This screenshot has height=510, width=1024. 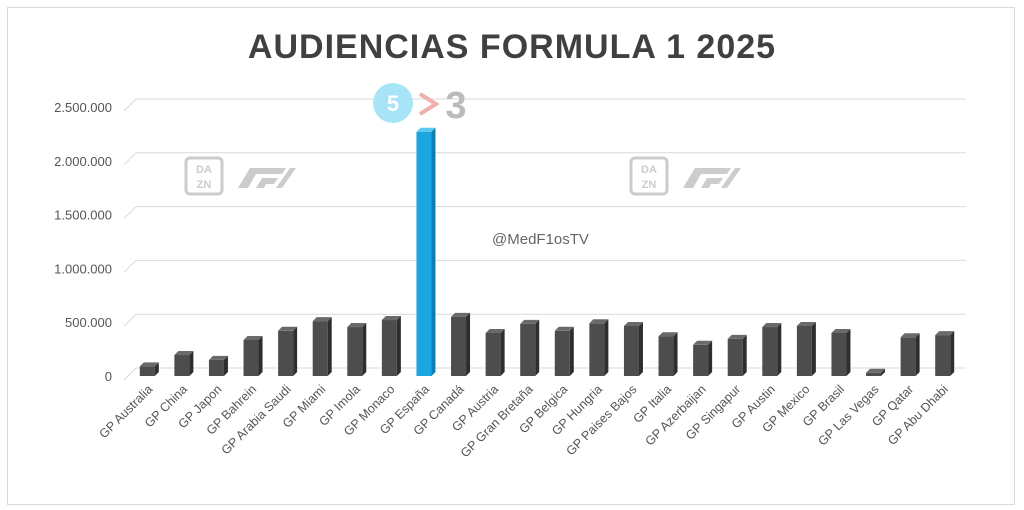 What do you see at coordinates (83, 268) in the screenshot?
I see `y-tick-label: 1.000.000` at bounding box center [83, 268].